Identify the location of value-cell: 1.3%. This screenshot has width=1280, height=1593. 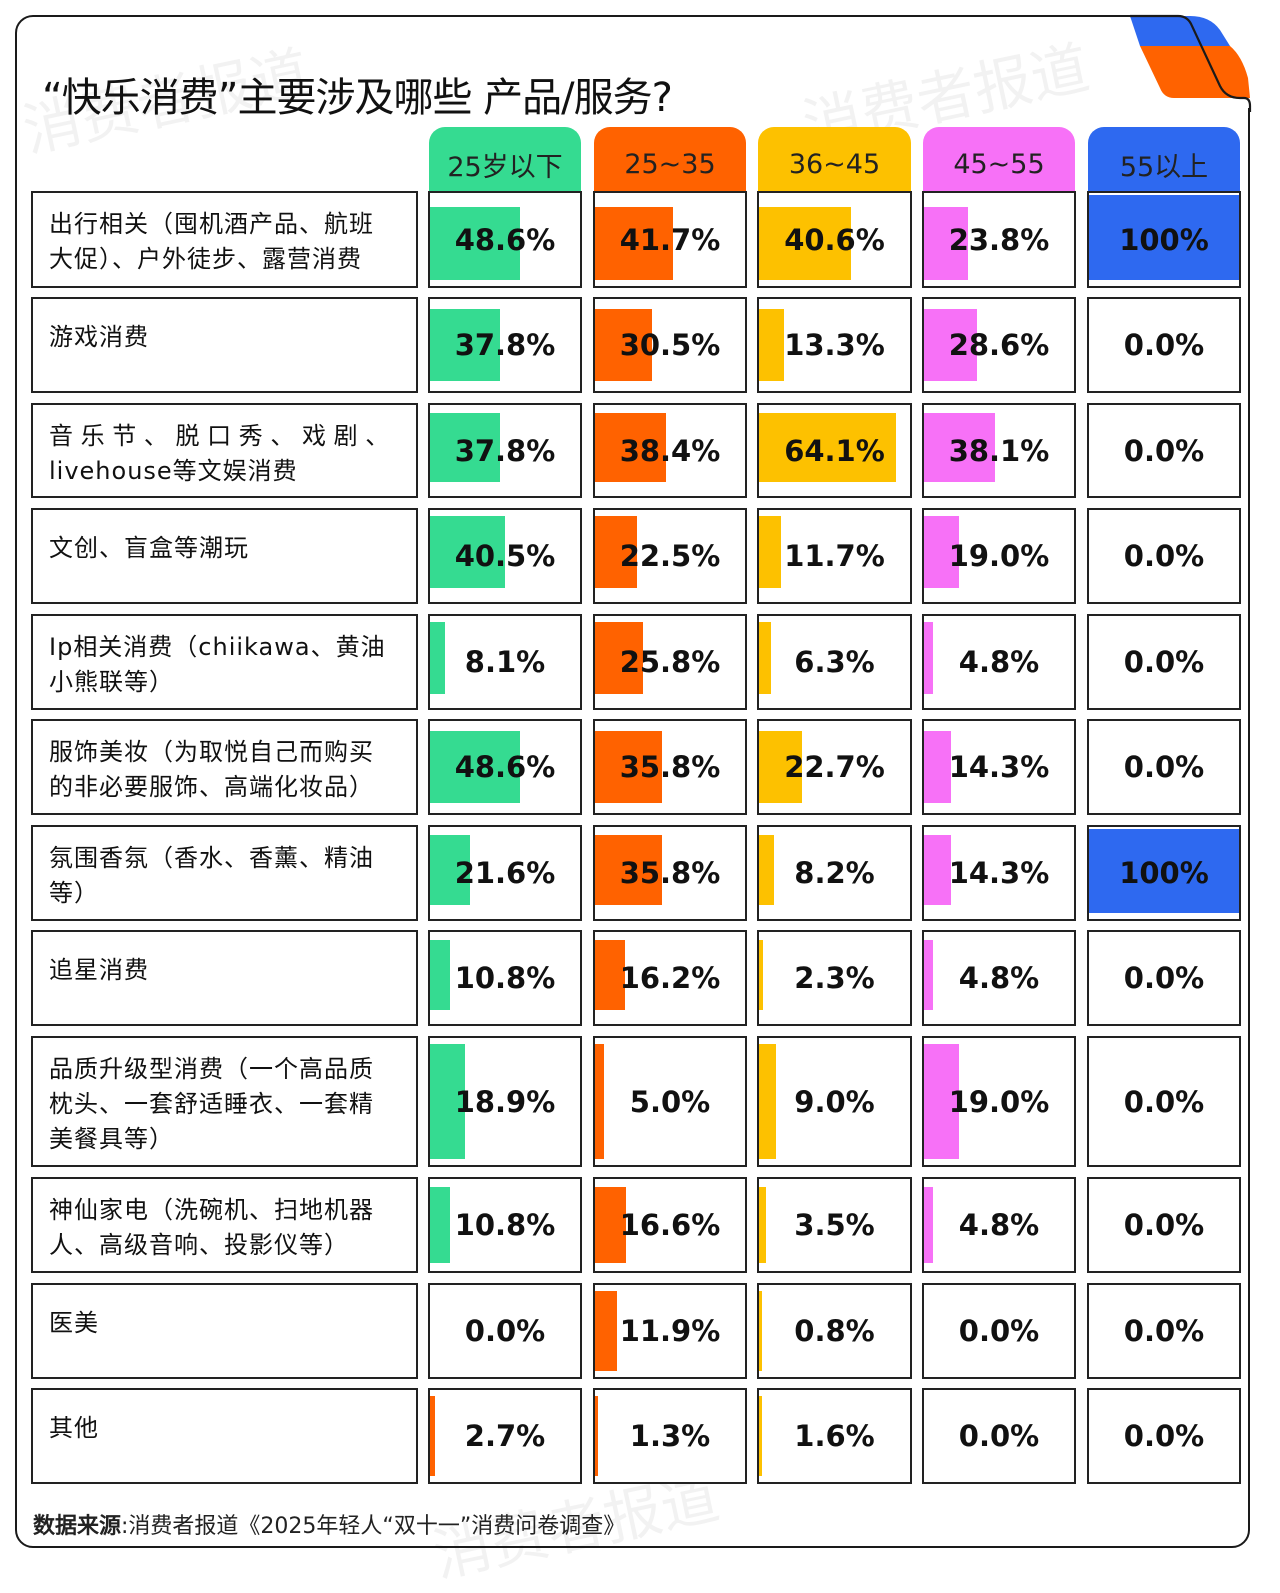
(670, 1436).